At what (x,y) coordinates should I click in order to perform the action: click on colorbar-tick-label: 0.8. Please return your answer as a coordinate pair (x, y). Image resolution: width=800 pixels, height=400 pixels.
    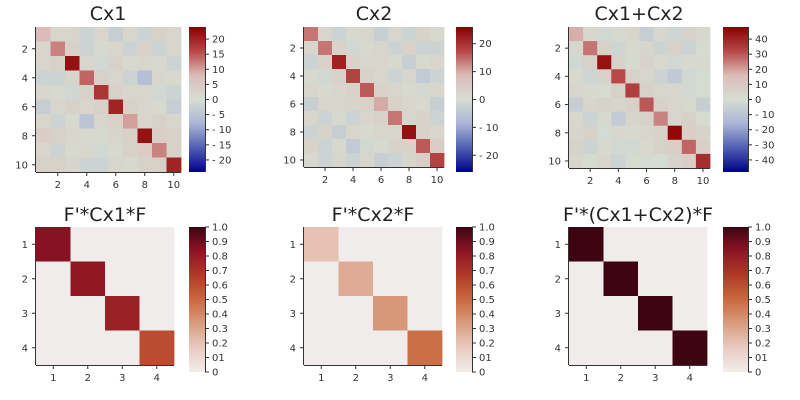
    Looking at the image, I should click on (487, 257).